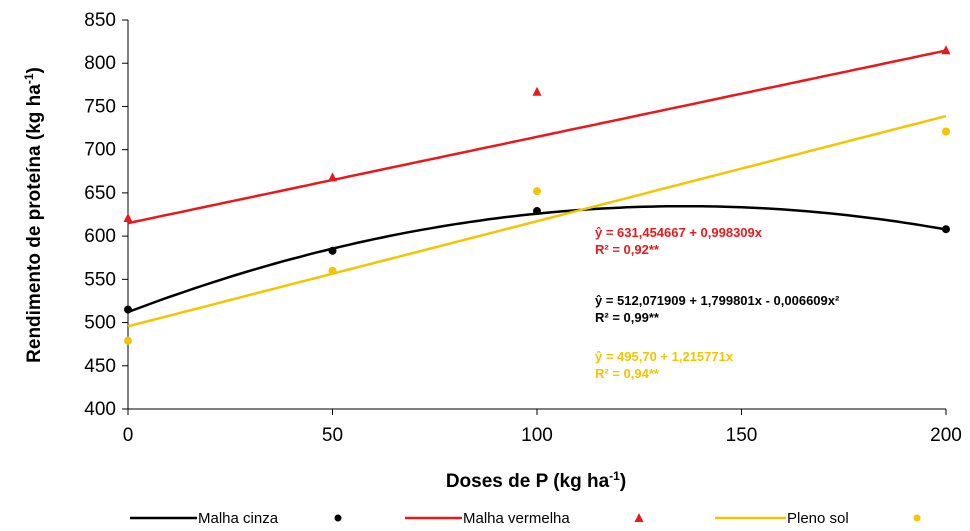 The width and height of the screenshot is (970, 531). I want to click on y-tick-label: 850, so click(100, 20).